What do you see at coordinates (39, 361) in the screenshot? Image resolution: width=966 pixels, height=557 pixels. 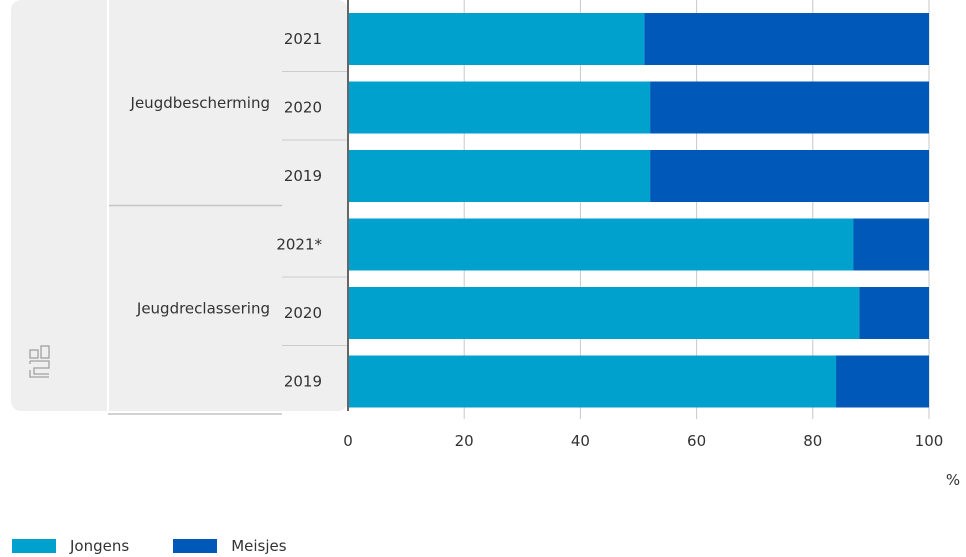 I see `cbs-logo-icon` at bounding box center [39, 361].